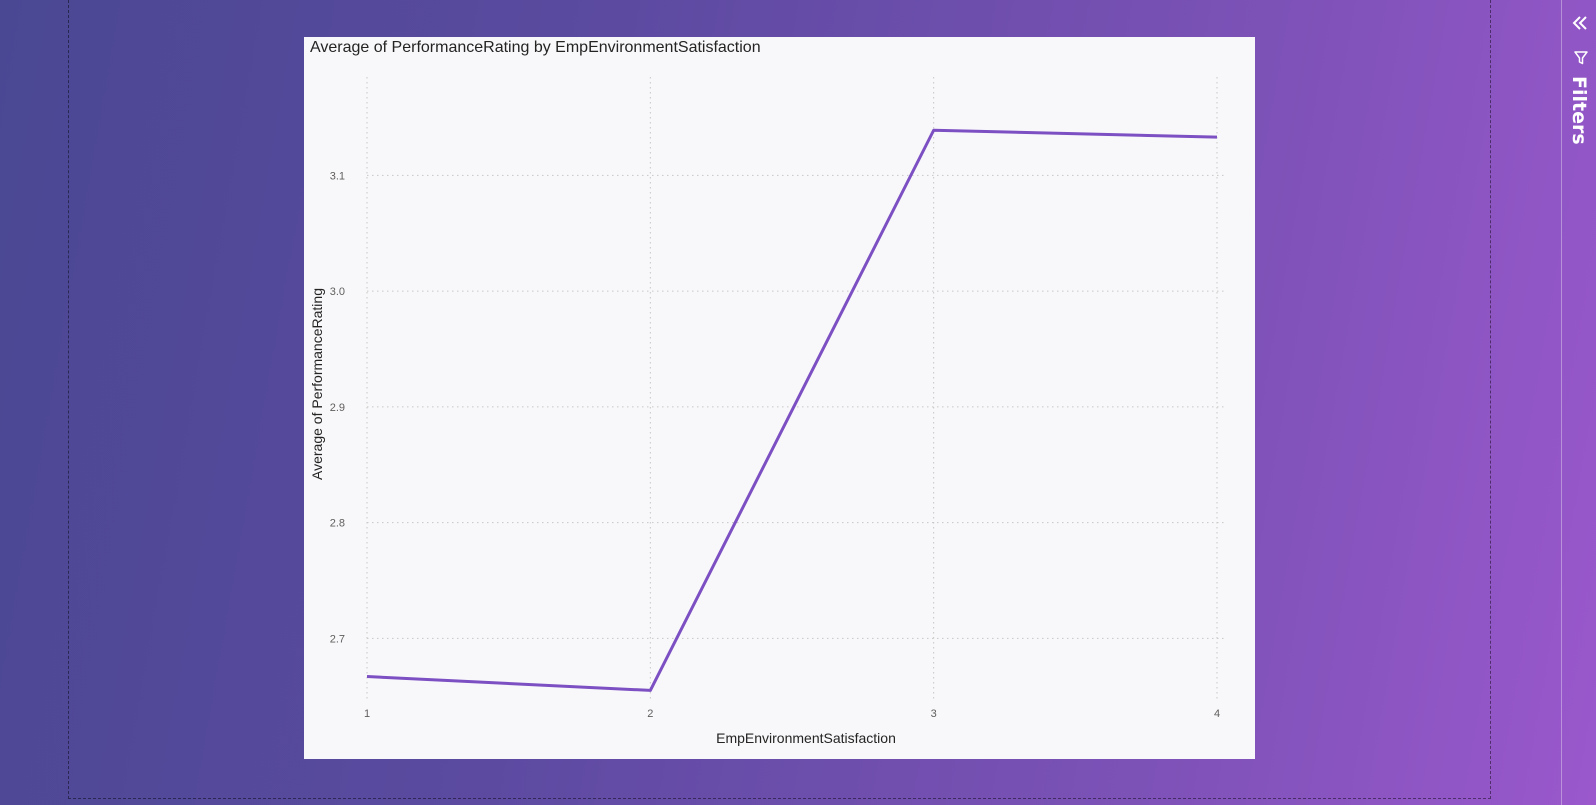 This screenshot has height=805, width=1596. I want to click on x-tick-label: 3, so click(934, 714).